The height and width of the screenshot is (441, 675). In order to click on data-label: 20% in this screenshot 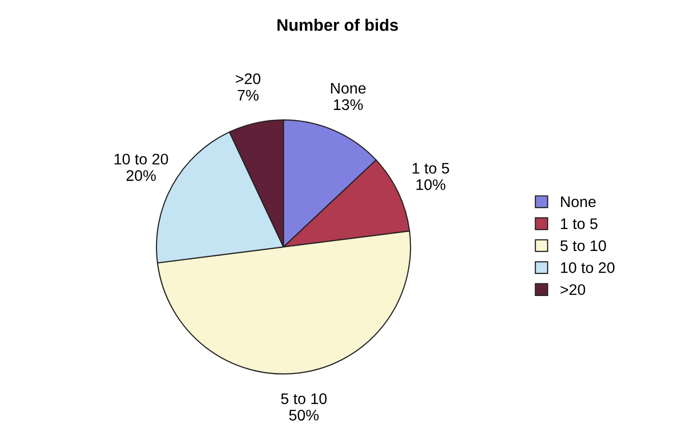, I will do `click(141, 175)`.